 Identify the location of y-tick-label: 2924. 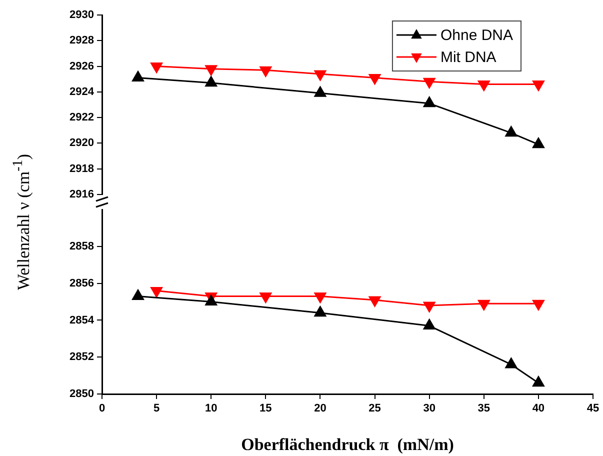
(82, 92).